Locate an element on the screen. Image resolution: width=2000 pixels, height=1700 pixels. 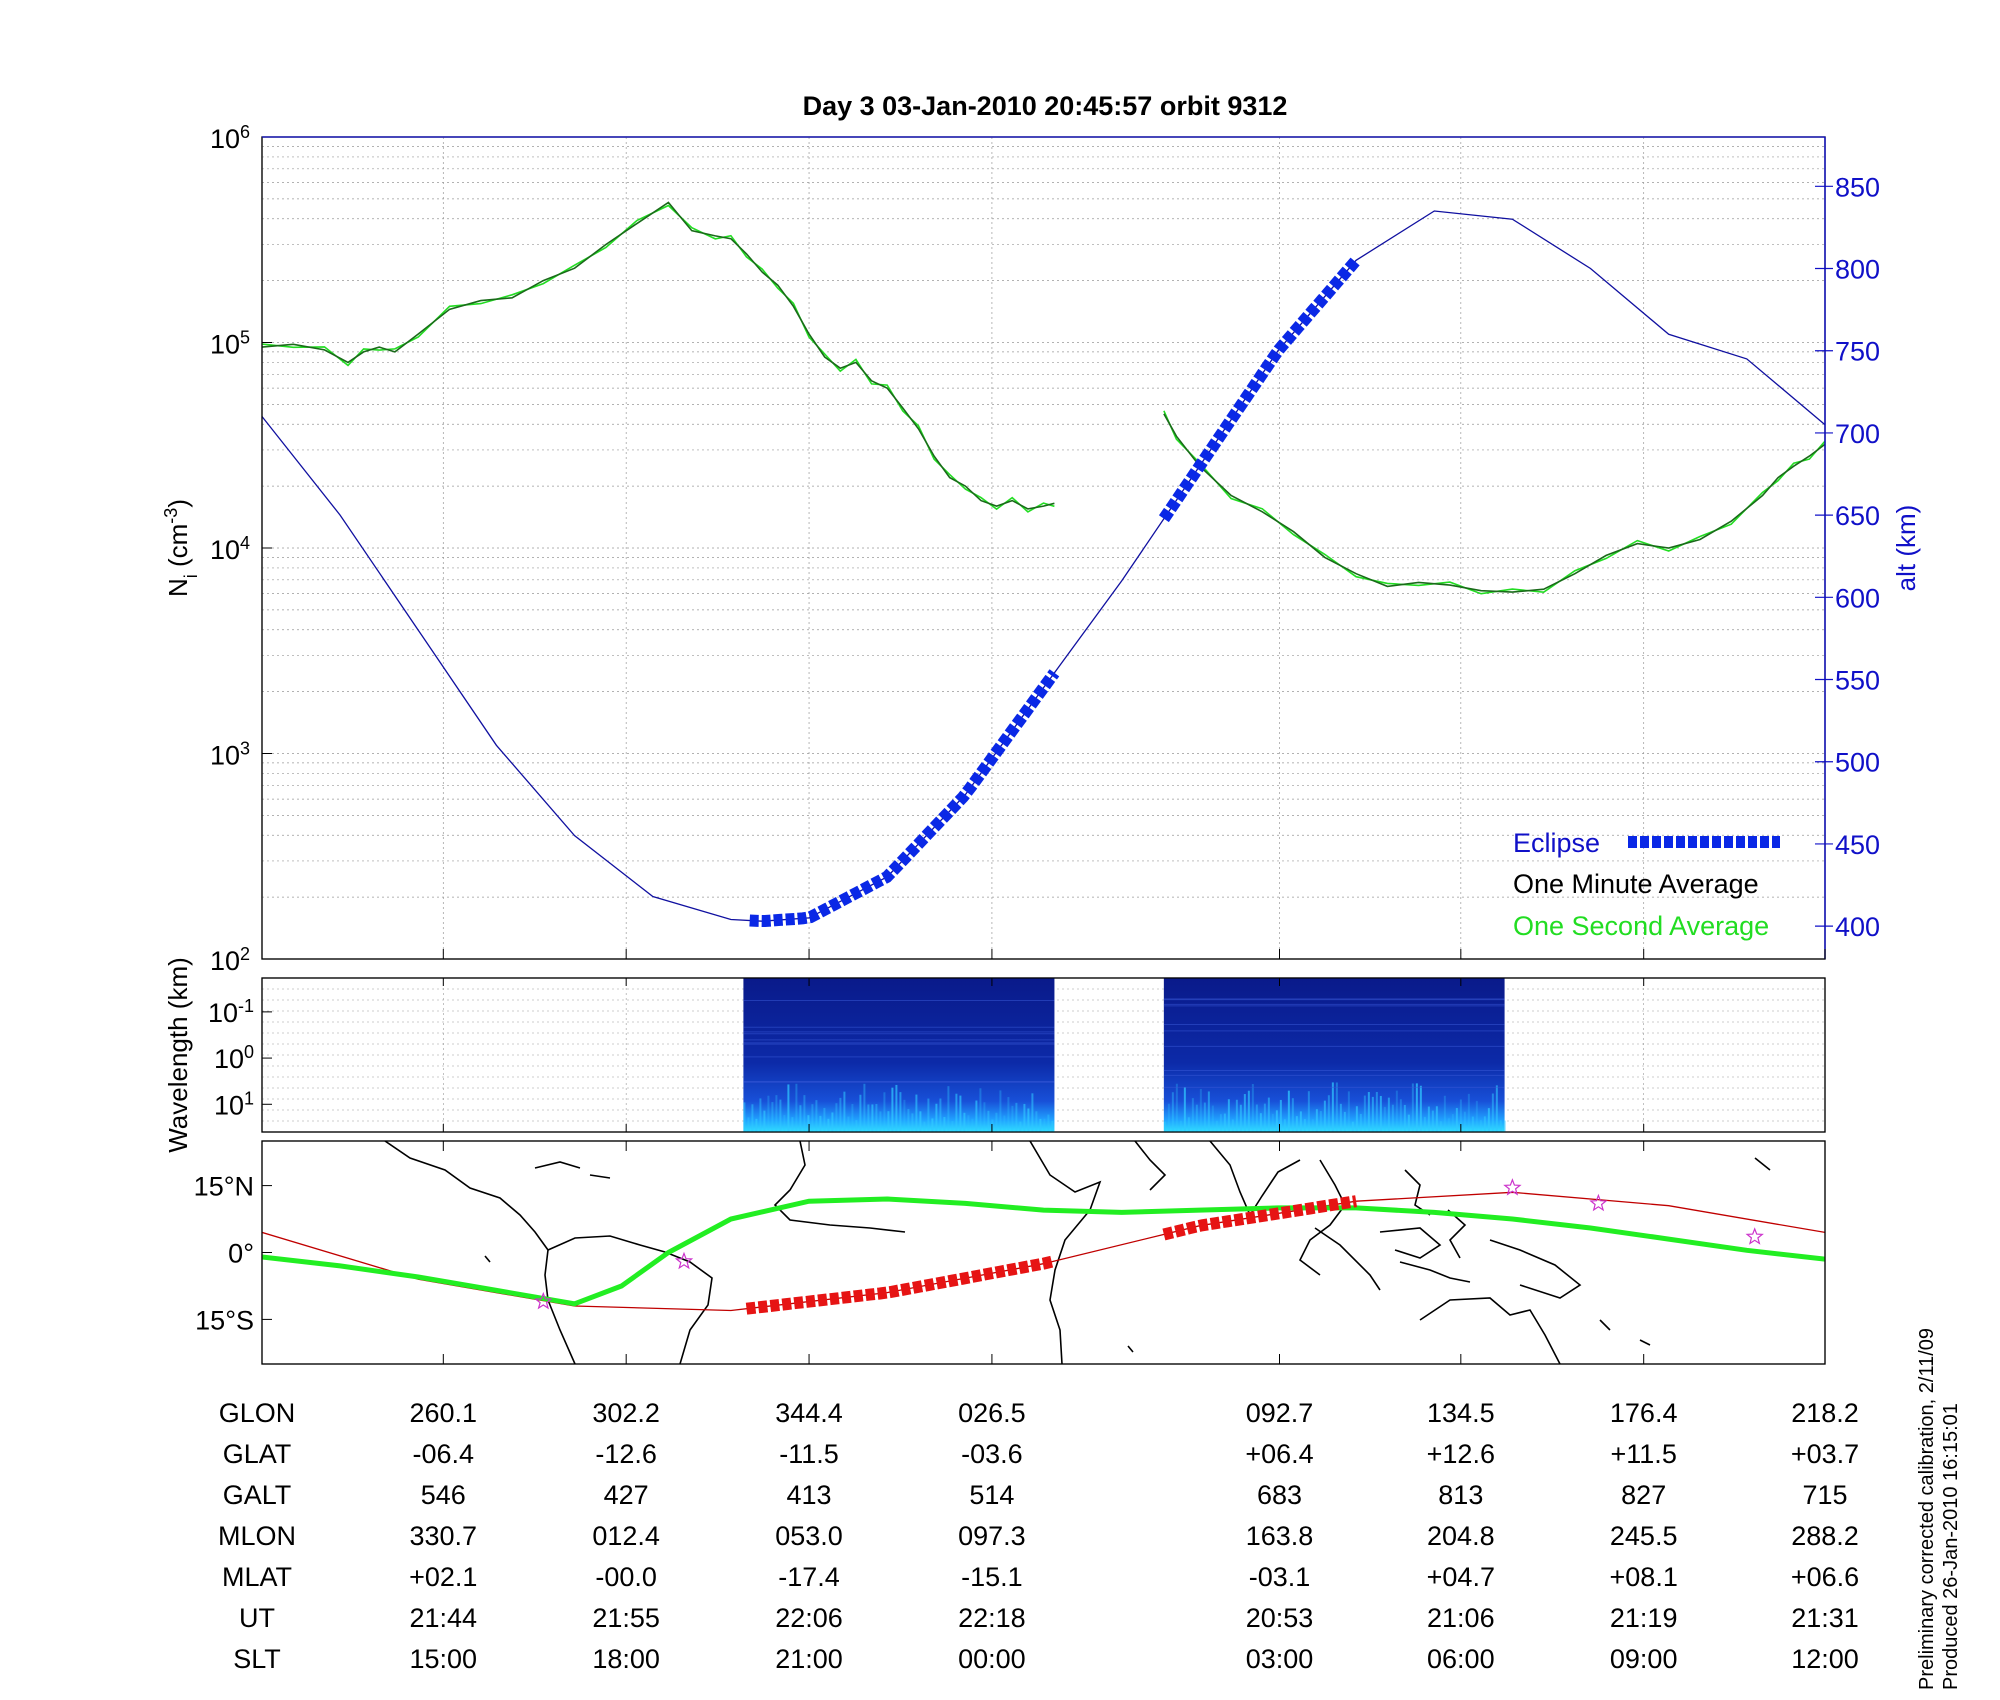
table-cell: 413 is located at coordinates (809, 1495).